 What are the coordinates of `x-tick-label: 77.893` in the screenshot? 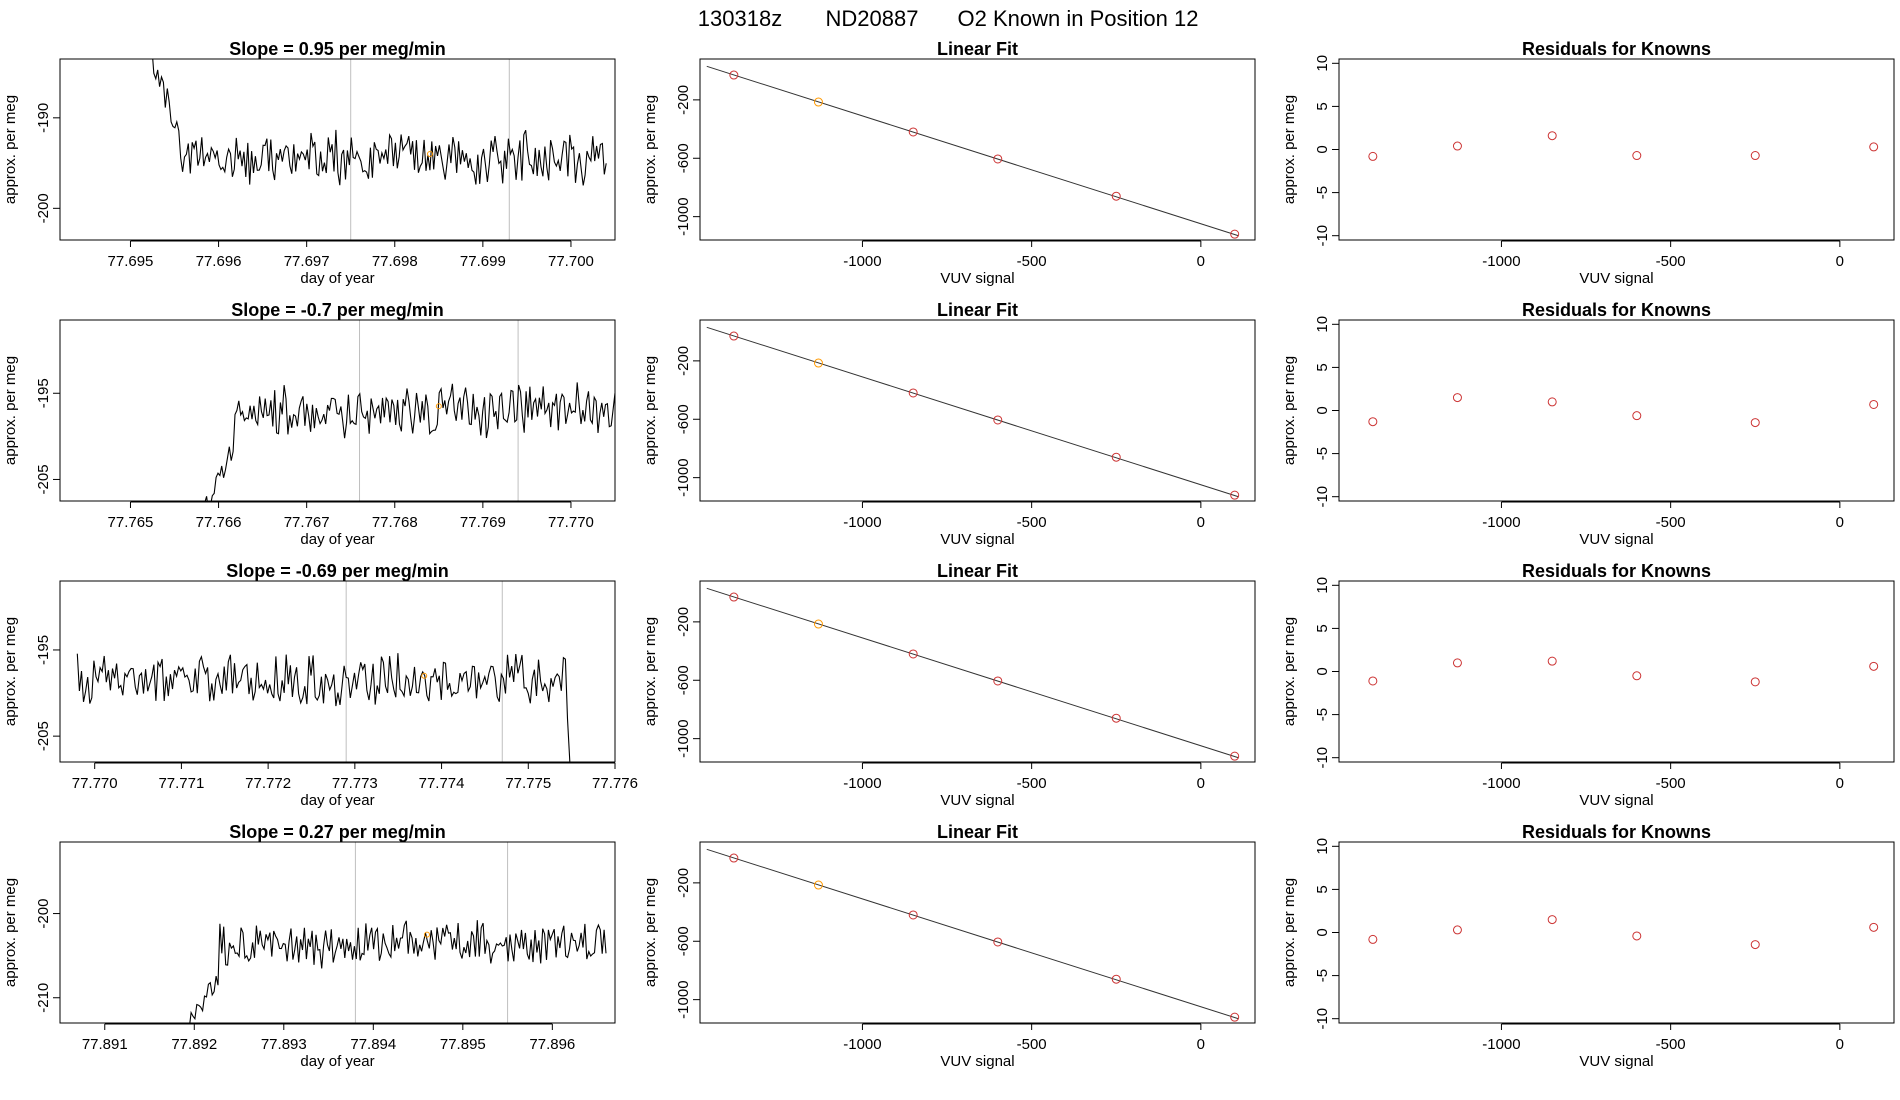 It's located at (284, 1044).